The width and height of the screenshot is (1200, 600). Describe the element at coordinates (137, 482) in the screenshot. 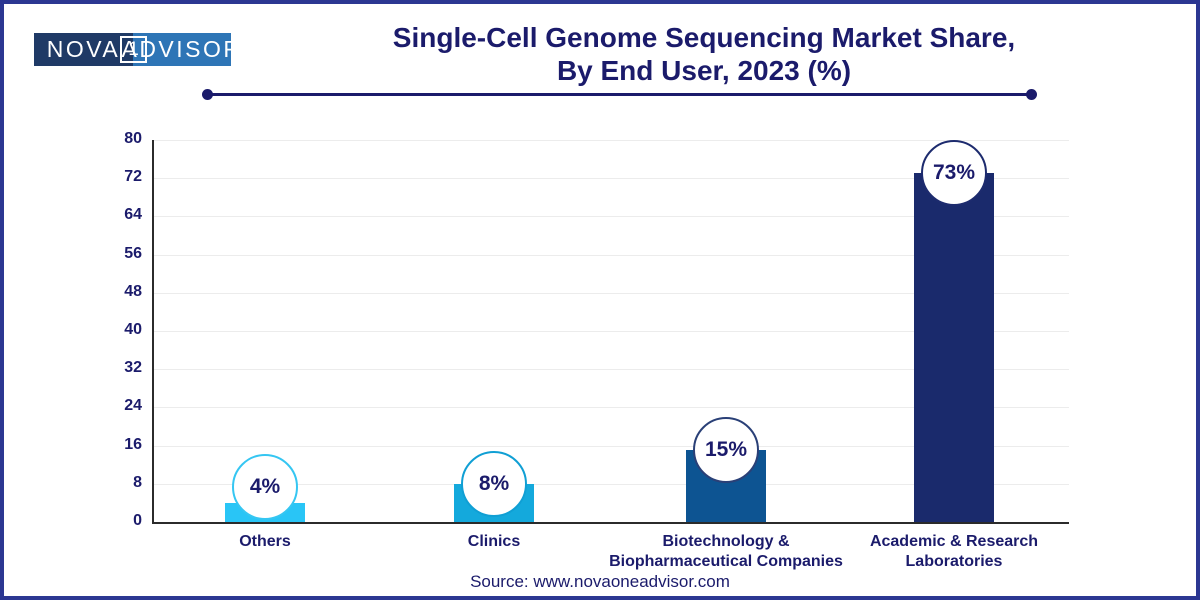

I see `y-tick-label: 8` at that location.